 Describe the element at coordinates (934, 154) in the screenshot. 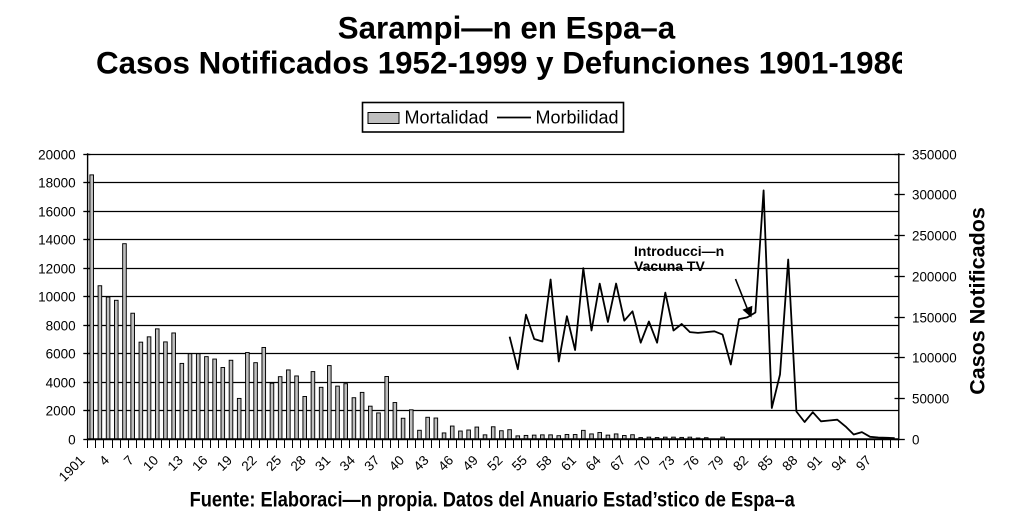

I see `svg-text: 350000` at that location.